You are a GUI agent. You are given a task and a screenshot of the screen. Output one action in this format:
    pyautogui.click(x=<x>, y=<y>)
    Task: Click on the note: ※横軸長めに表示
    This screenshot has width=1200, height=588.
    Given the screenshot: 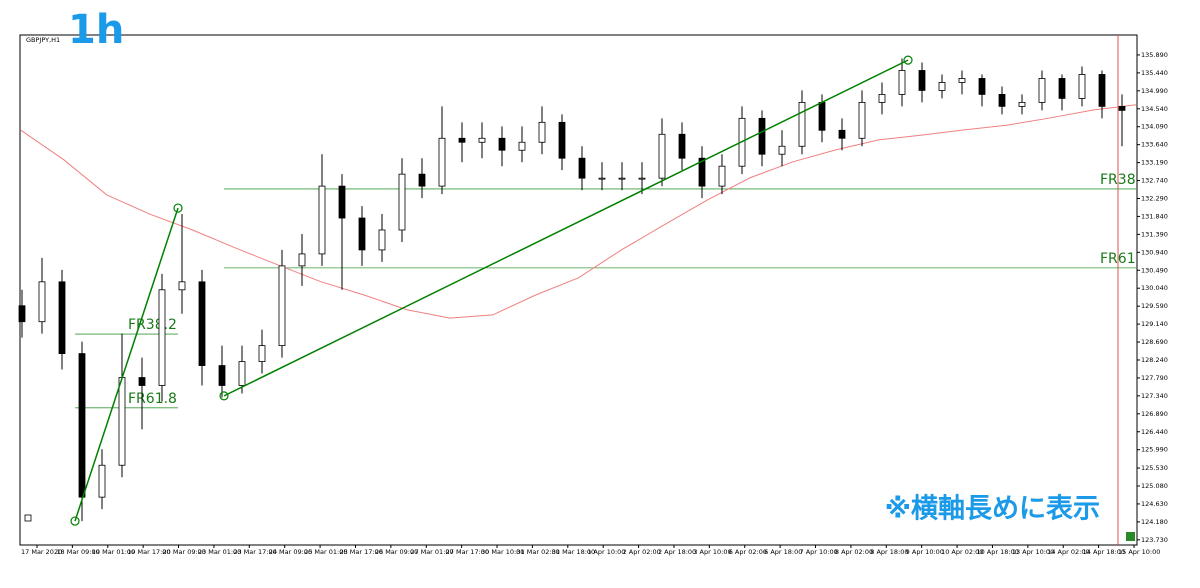 What is the action you would take?
    pyautogui.click(x=992, y=509)
    